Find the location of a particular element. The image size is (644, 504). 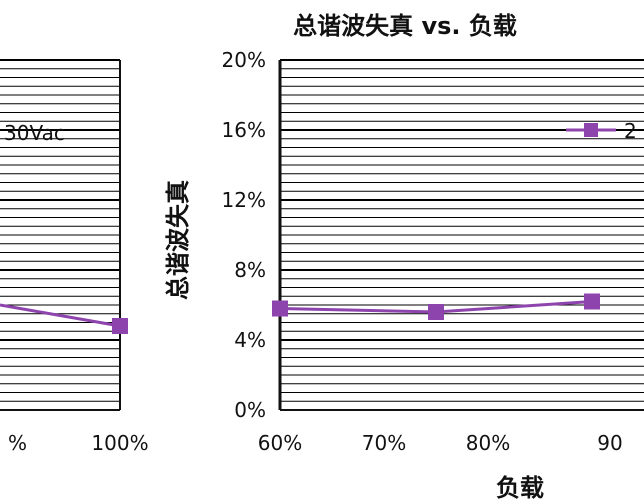

left-data-point-marker is located at coordinates (120, 326).